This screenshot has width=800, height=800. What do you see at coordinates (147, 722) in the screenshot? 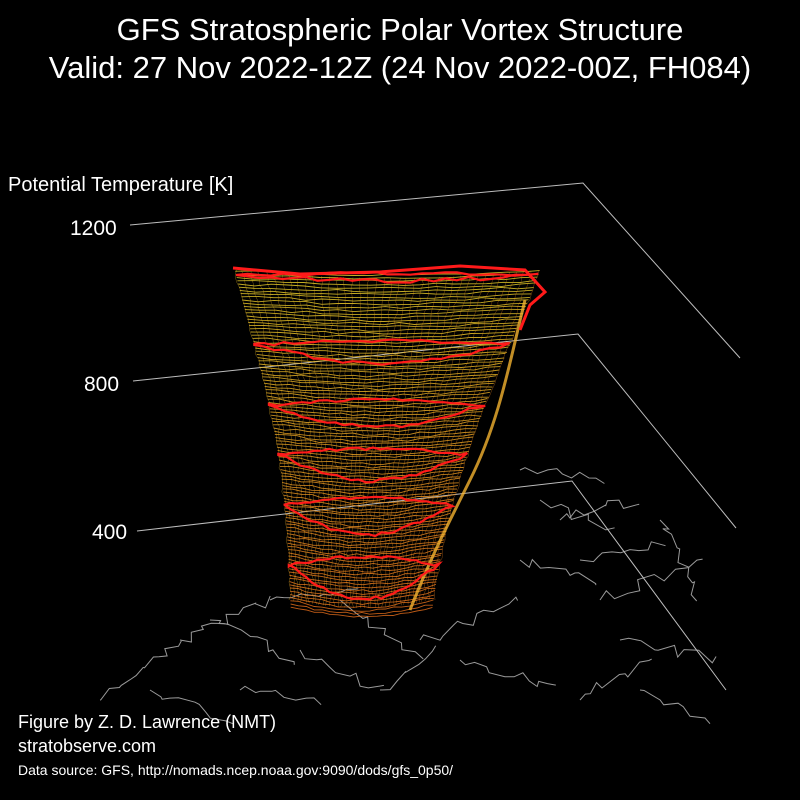
I see `author-credit: Figure by Z. D. Lawrence (NMT)` at bounding box center [147, 722].